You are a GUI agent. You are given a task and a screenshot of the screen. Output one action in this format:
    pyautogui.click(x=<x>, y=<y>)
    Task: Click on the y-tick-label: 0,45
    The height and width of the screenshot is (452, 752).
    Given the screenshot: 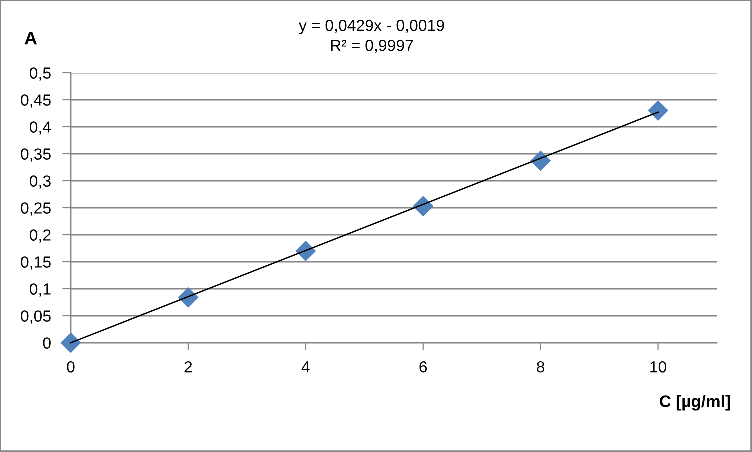 What is the action you would take?
    pyautogui.click(x=36, y=101)
    